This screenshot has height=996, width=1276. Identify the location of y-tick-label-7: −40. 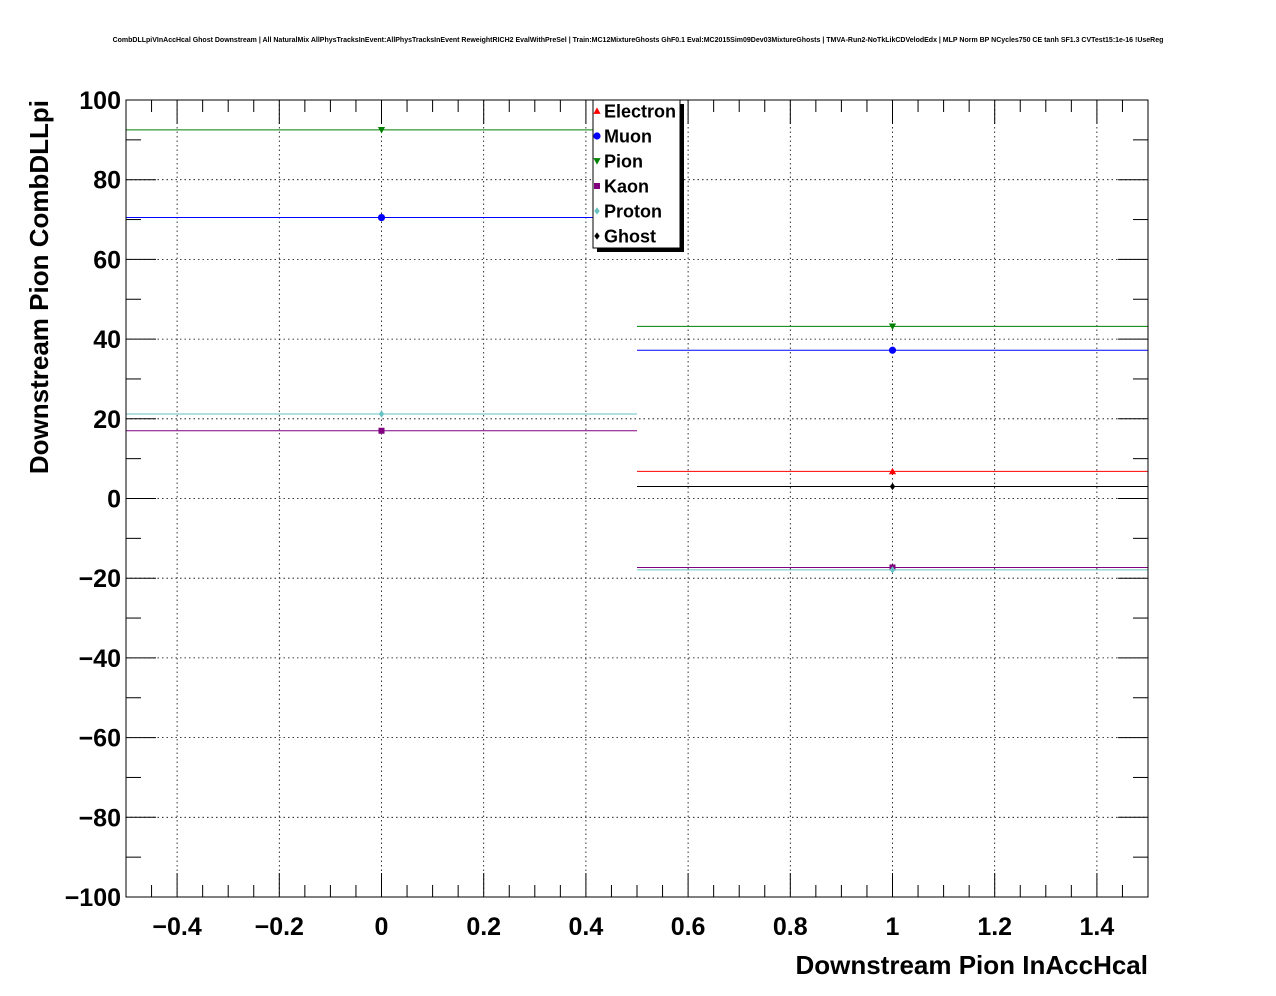
(100, 659).